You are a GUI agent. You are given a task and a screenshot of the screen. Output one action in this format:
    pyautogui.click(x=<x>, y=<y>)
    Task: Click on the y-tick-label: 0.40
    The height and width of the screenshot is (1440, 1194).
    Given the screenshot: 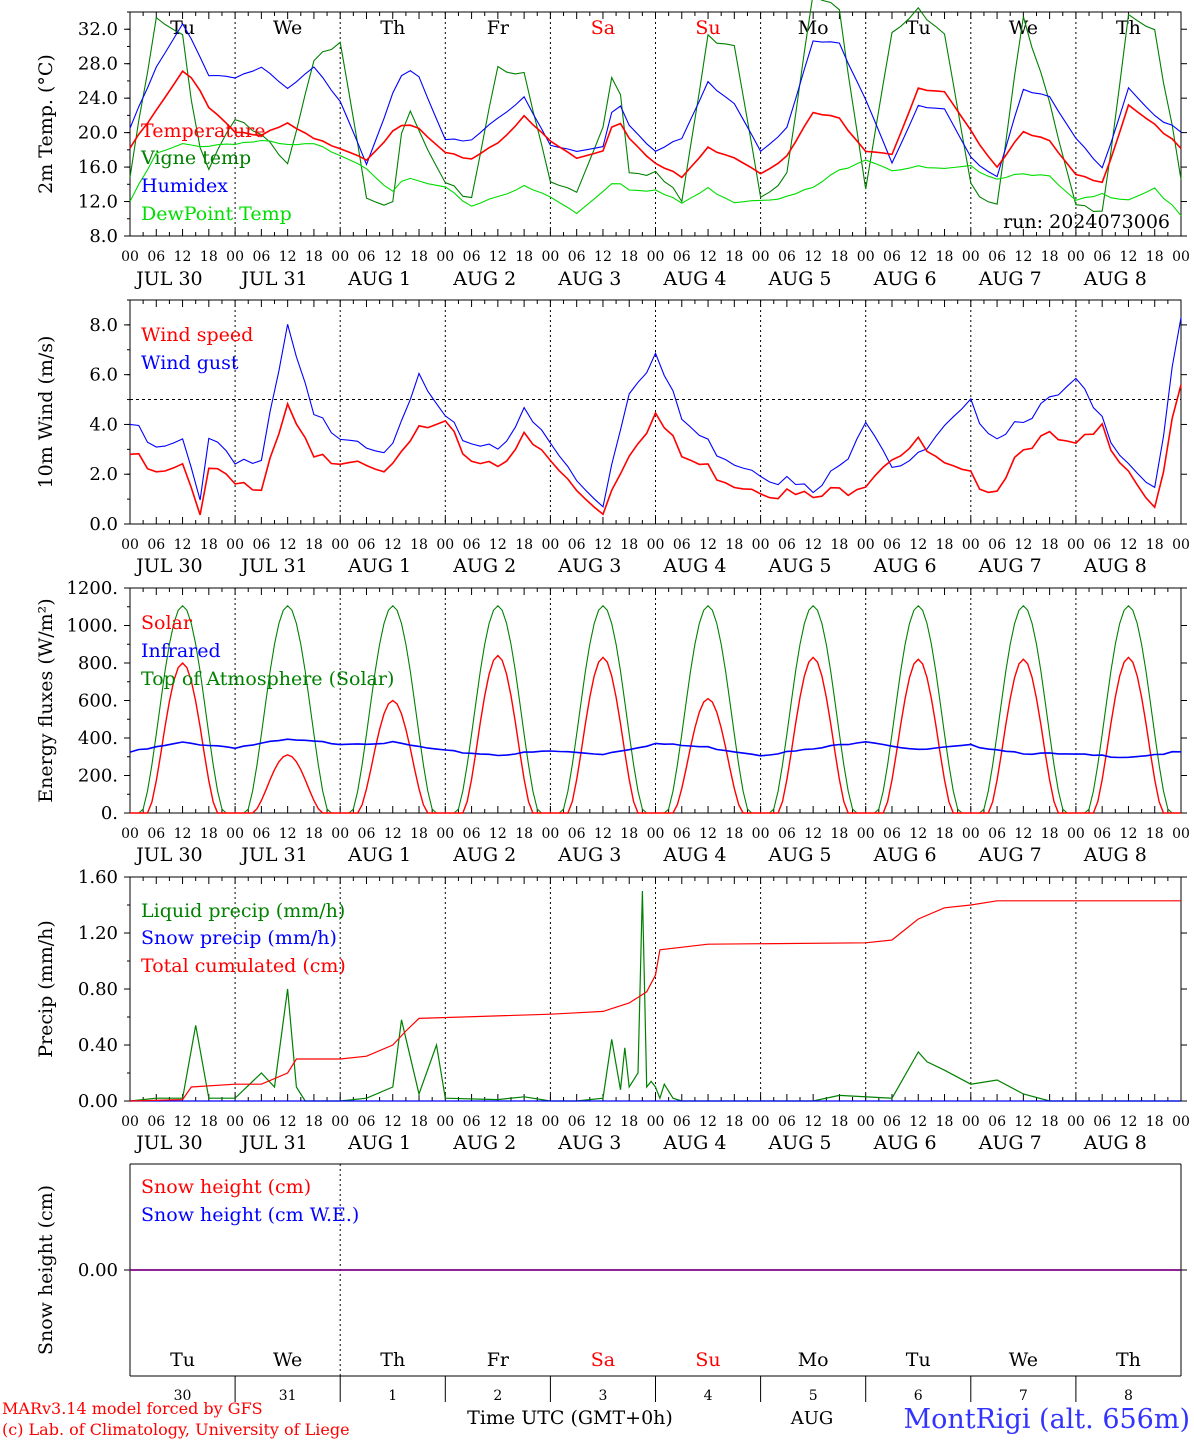 What is the action you would take?
    pyautogui.click(x=98, y=1045)
    